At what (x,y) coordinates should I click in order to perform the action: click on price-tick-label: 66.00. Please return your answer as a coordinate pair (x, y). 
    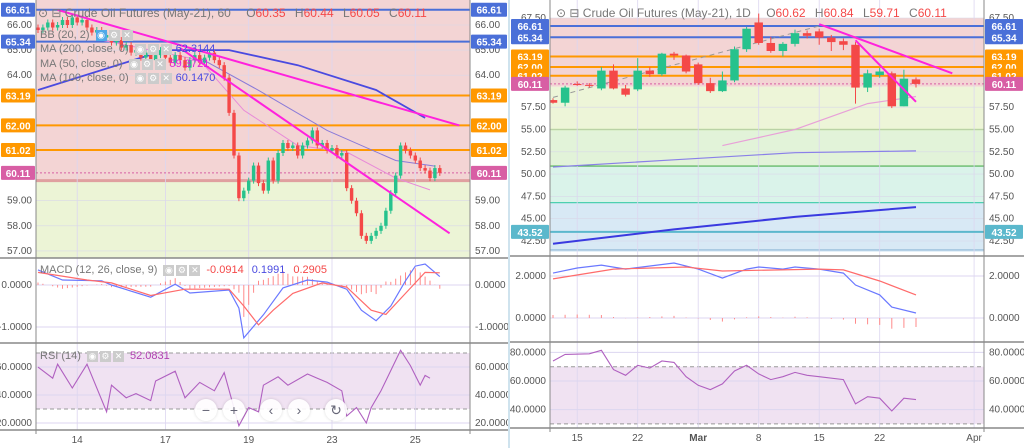
    Looking at the image, I should click on (19, 25).